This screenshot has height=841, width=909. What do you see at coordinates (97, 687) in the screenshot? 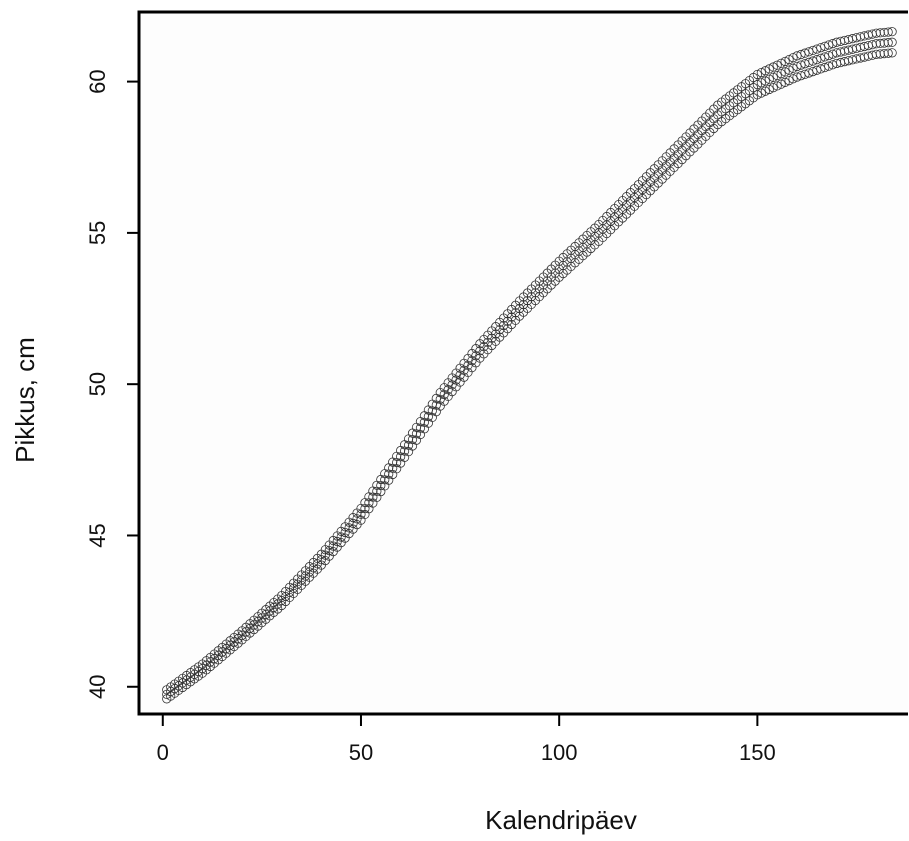
I see `y-tick-label: 40` at bounding box center [97, 687].